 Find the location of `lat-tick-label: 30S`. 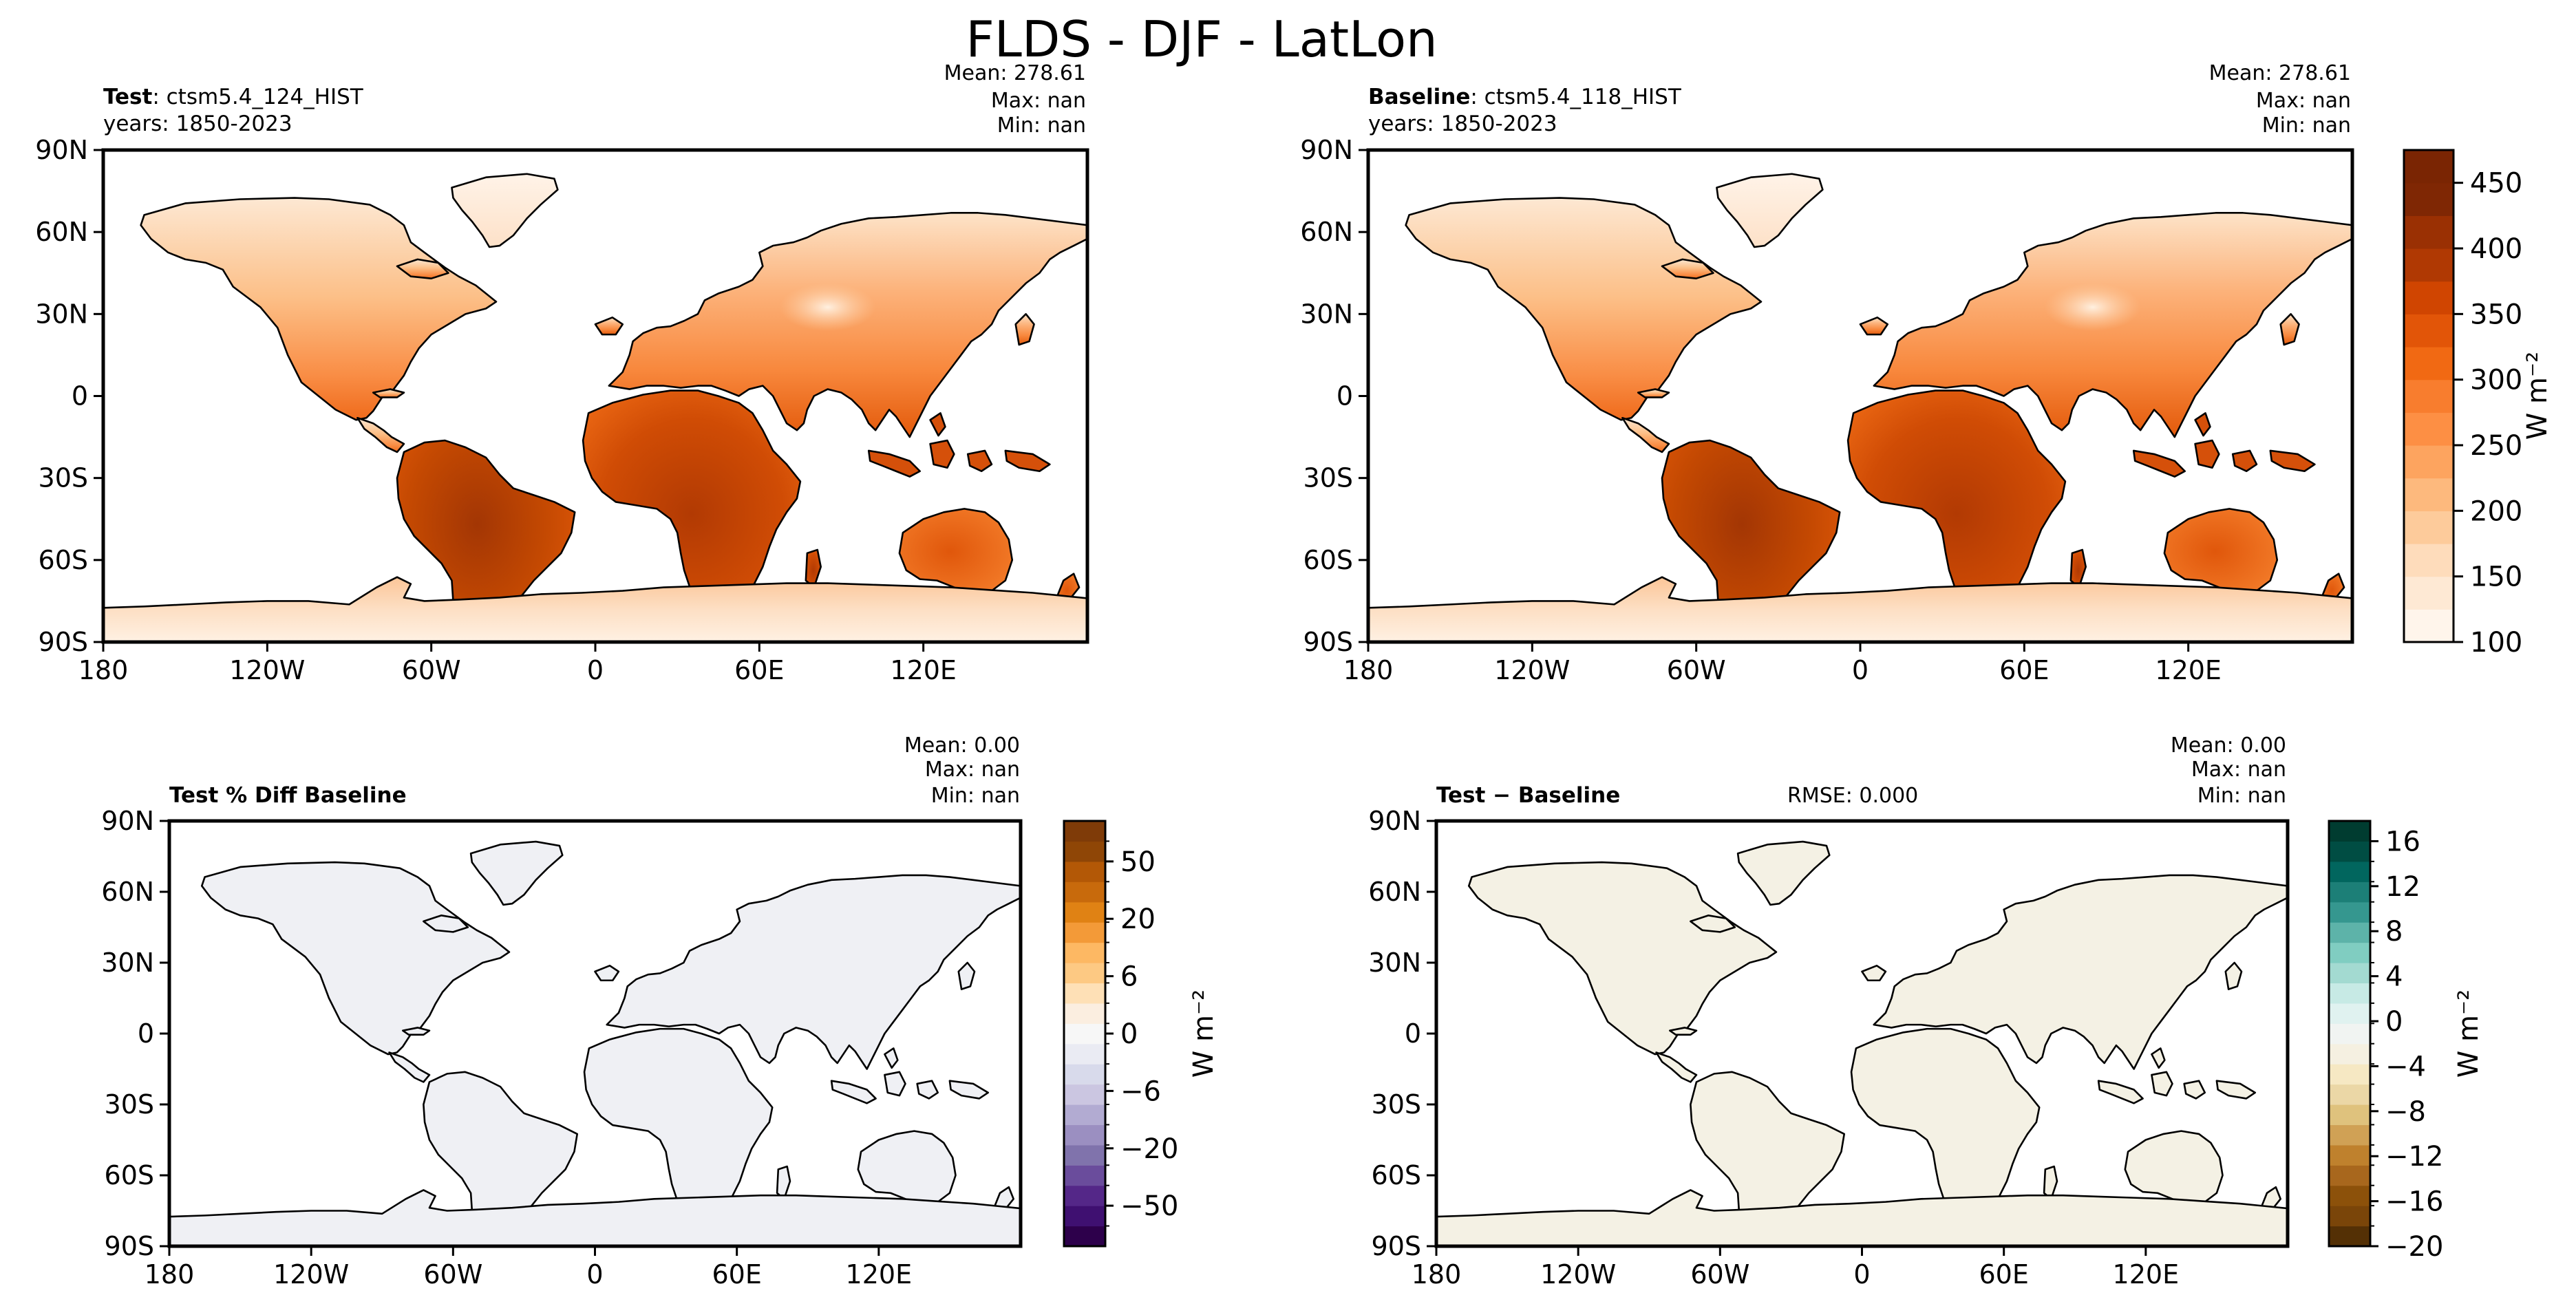

lat-tick-label: 30S is located at coordinates (129, 1104).